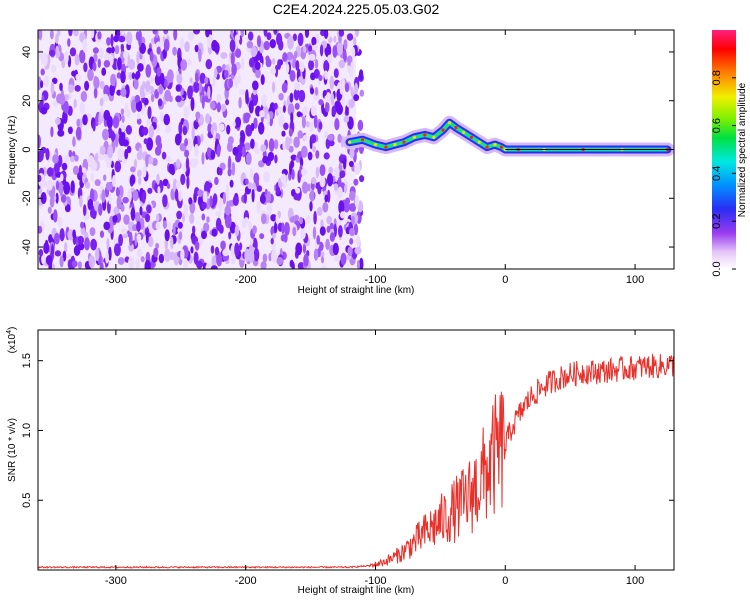 The width and height of the screenshot is (750, 600). What do you see at coordinates (635, 280) in the screenshot?
I see `x-tick-label: 100` at bounding box center [635, 280].